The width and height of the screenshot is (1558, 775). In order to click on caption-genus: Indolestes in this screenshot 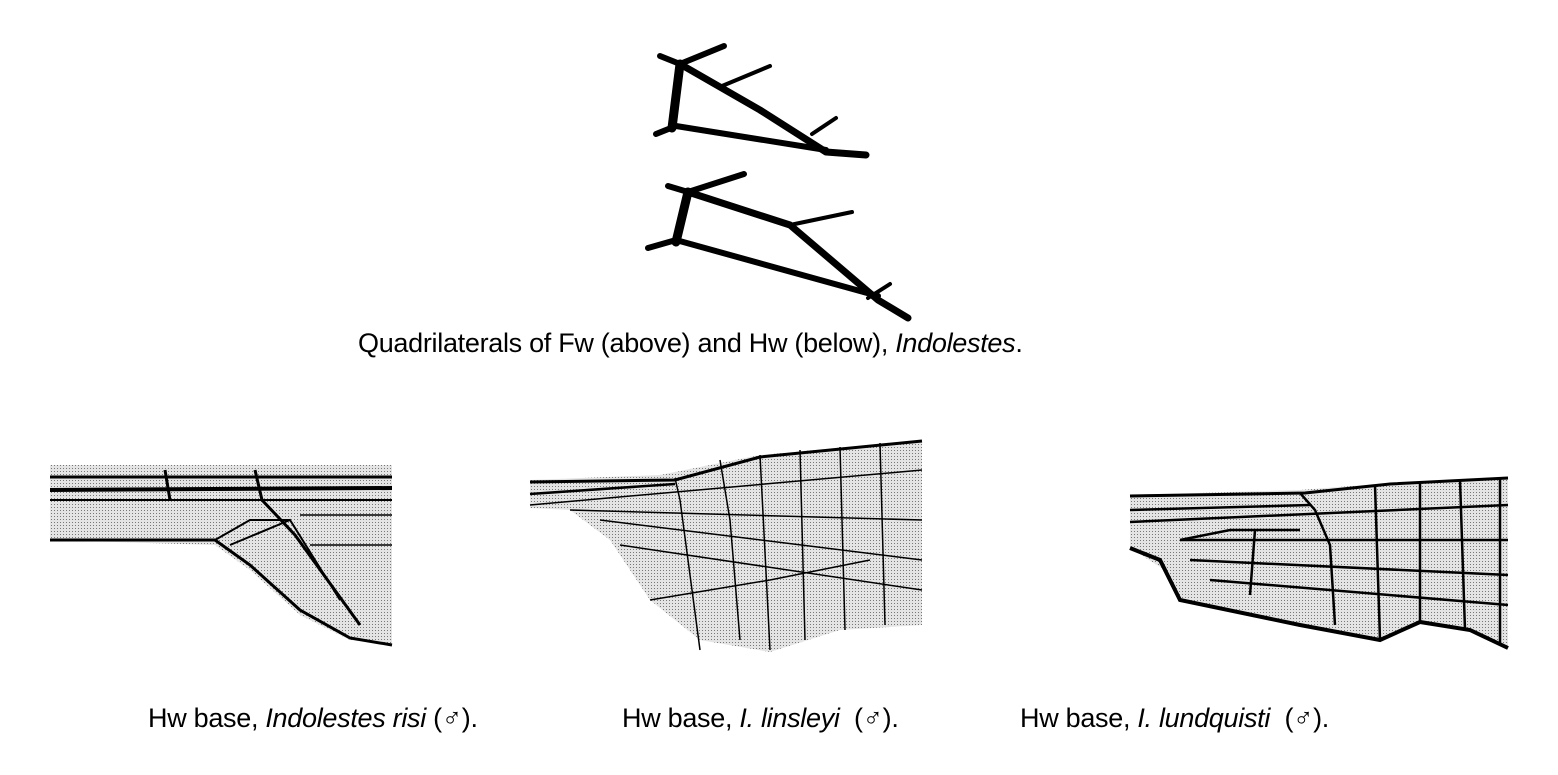, I will do `click(955, 343)`.